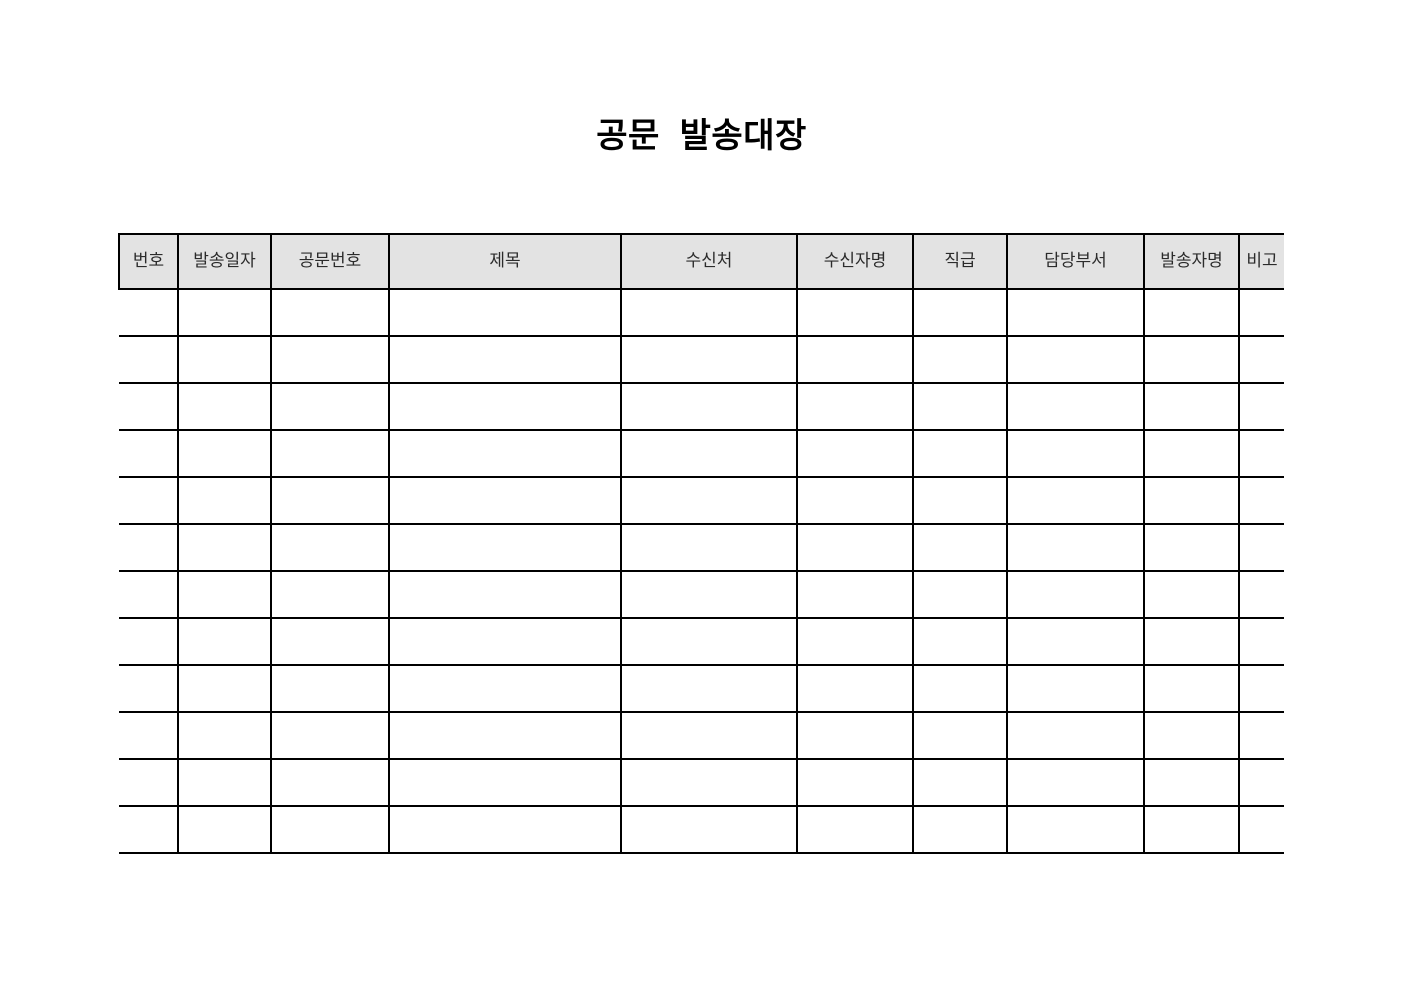 The width and height of the screenshot is (1403, 992). What do you see at coordinates (148, 261) in the screenshot?
I see `column-header-no: 번호` at bounding box center [148, 261].